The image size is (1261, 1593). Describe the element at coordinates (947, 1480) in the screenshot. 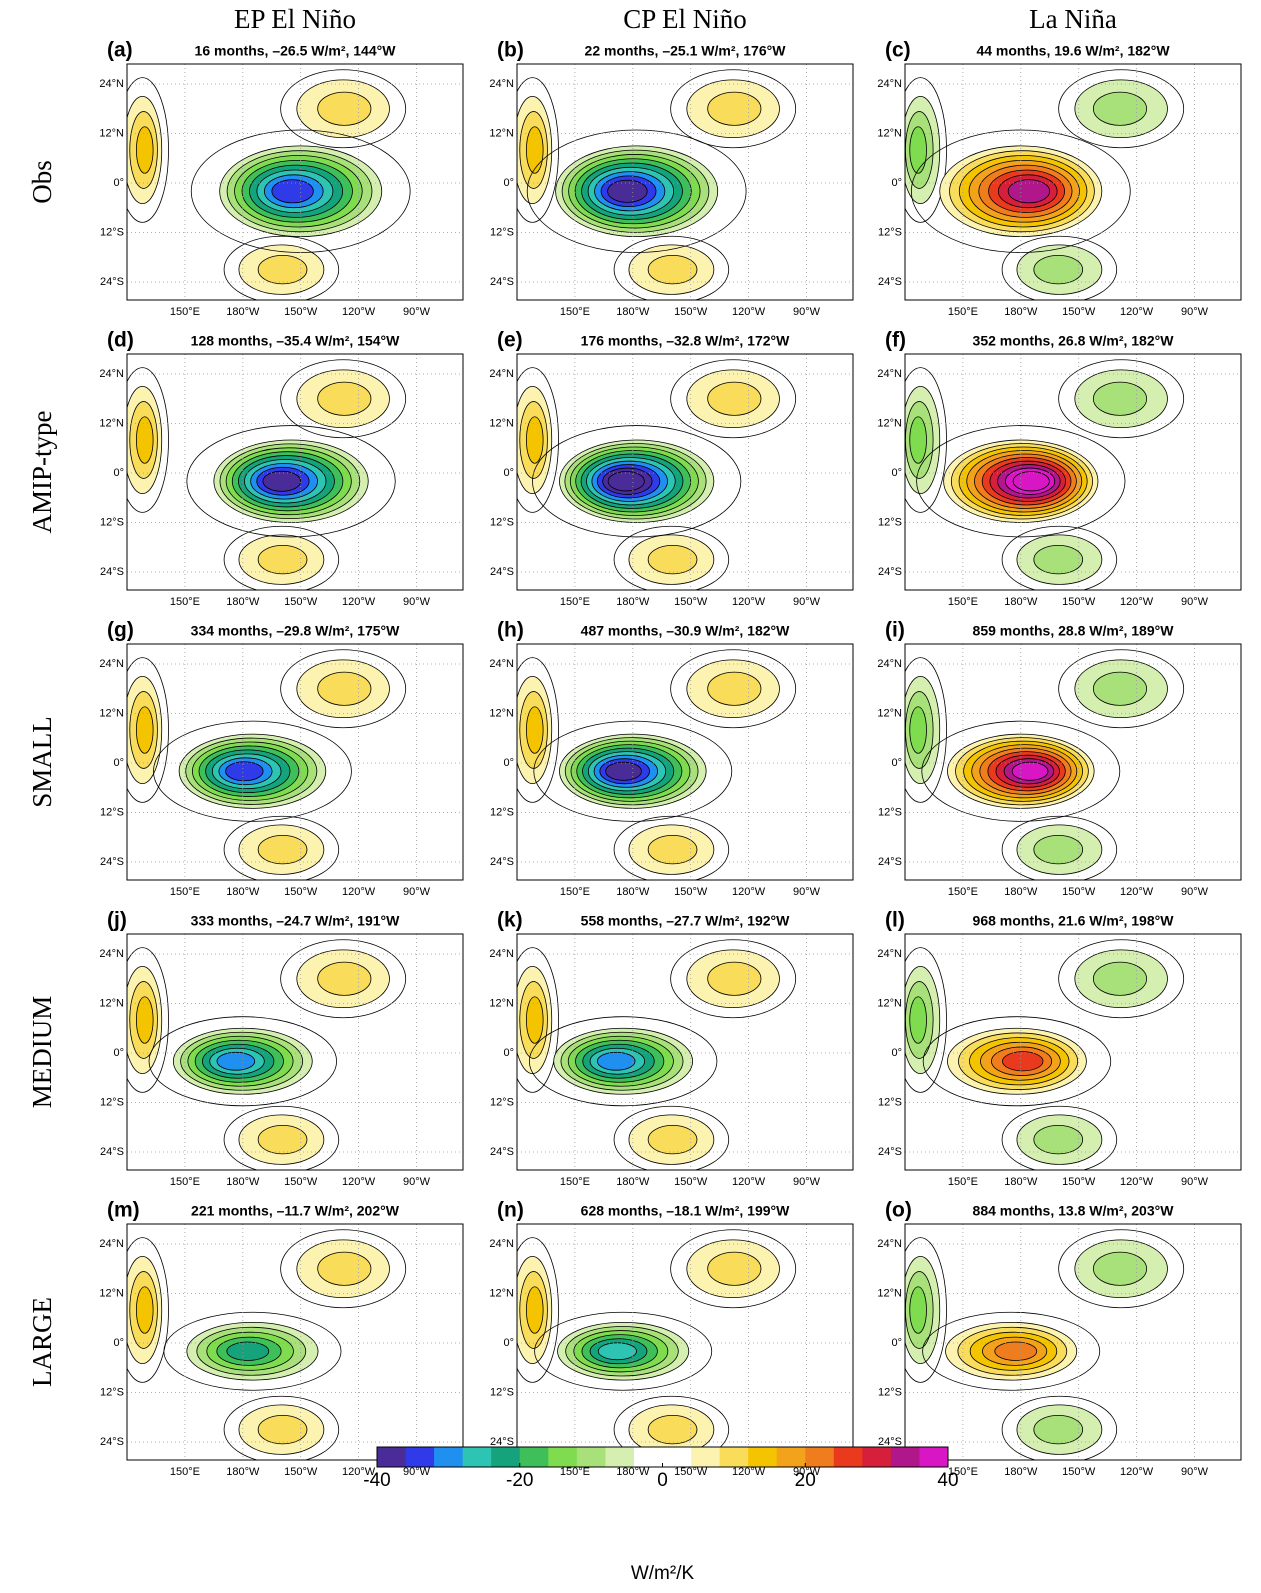

I see `colorbar-tick-label: 40` at that location.